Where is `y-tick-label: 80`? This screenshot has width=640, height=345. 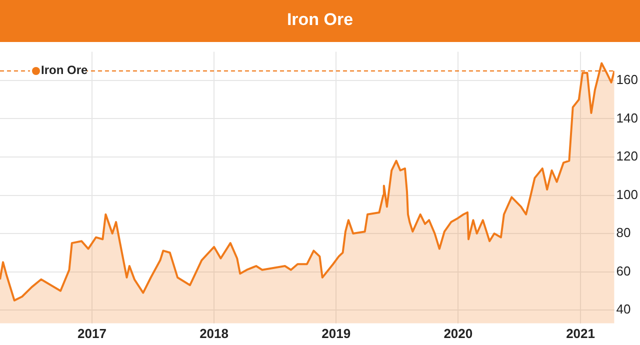 y-tick-label: 80 is located at coordinates (623, 232).